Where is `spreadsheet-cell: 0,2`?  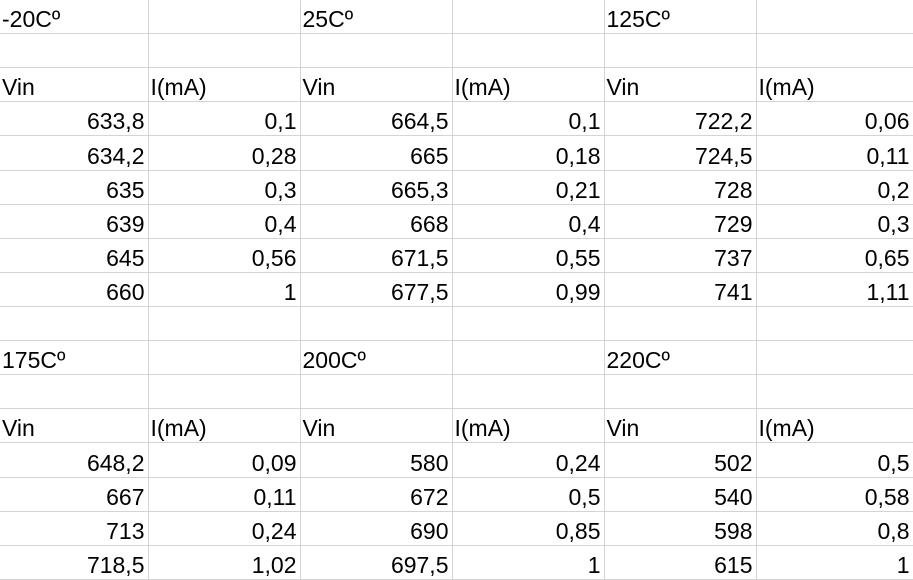 spreadsheet-cell: 0,2 is located at coordinates (834, 187).